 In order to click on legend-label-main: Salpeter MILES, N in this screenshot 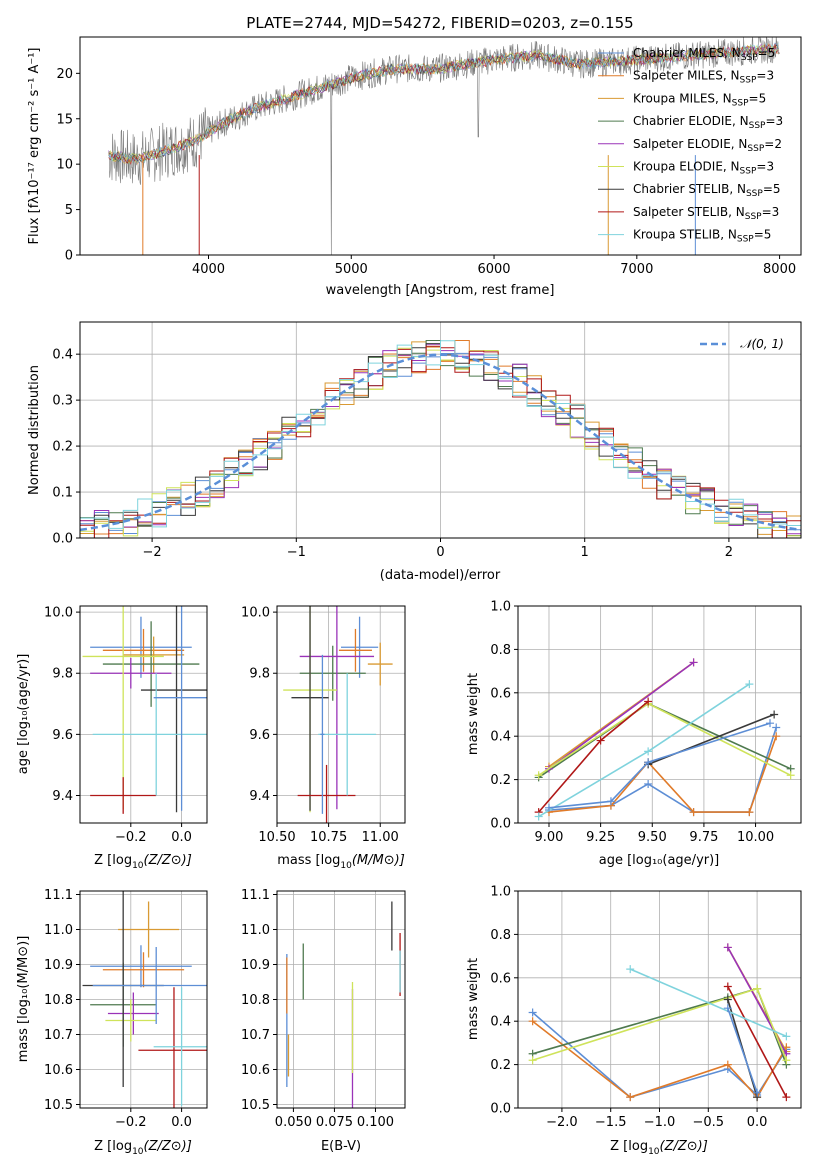, I will do `click(686, 76)`.